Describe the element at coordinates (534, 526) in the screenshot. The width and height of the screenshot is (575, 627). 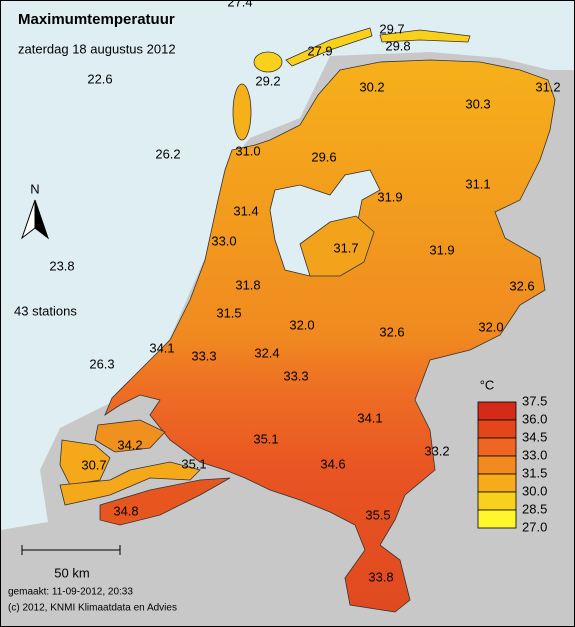
I see `legend-label: 27.0` at that location.